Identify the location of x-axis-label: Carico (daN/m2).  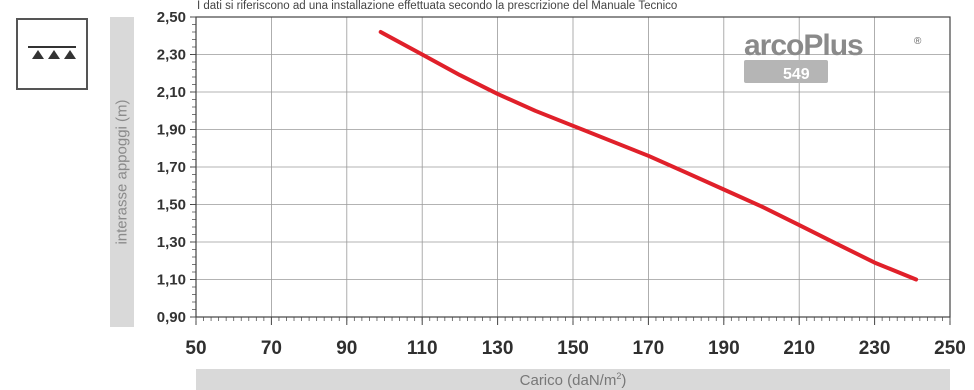
(573, 380).